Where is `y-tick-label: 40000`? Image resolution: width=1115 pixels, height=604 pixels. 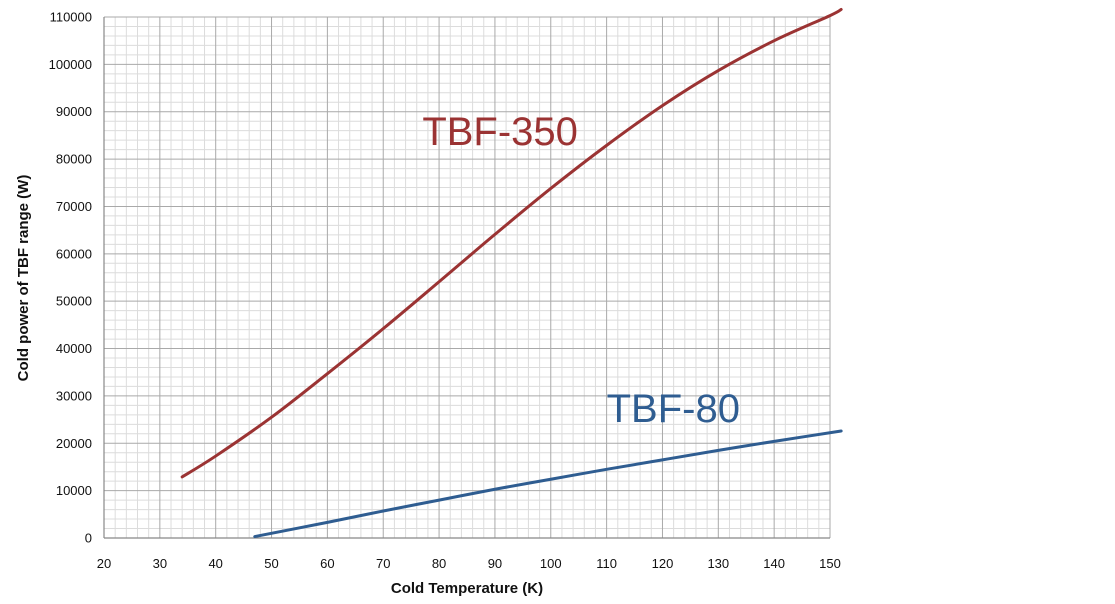 y-tick-label: 40000 is located at coordinates (74, 348).